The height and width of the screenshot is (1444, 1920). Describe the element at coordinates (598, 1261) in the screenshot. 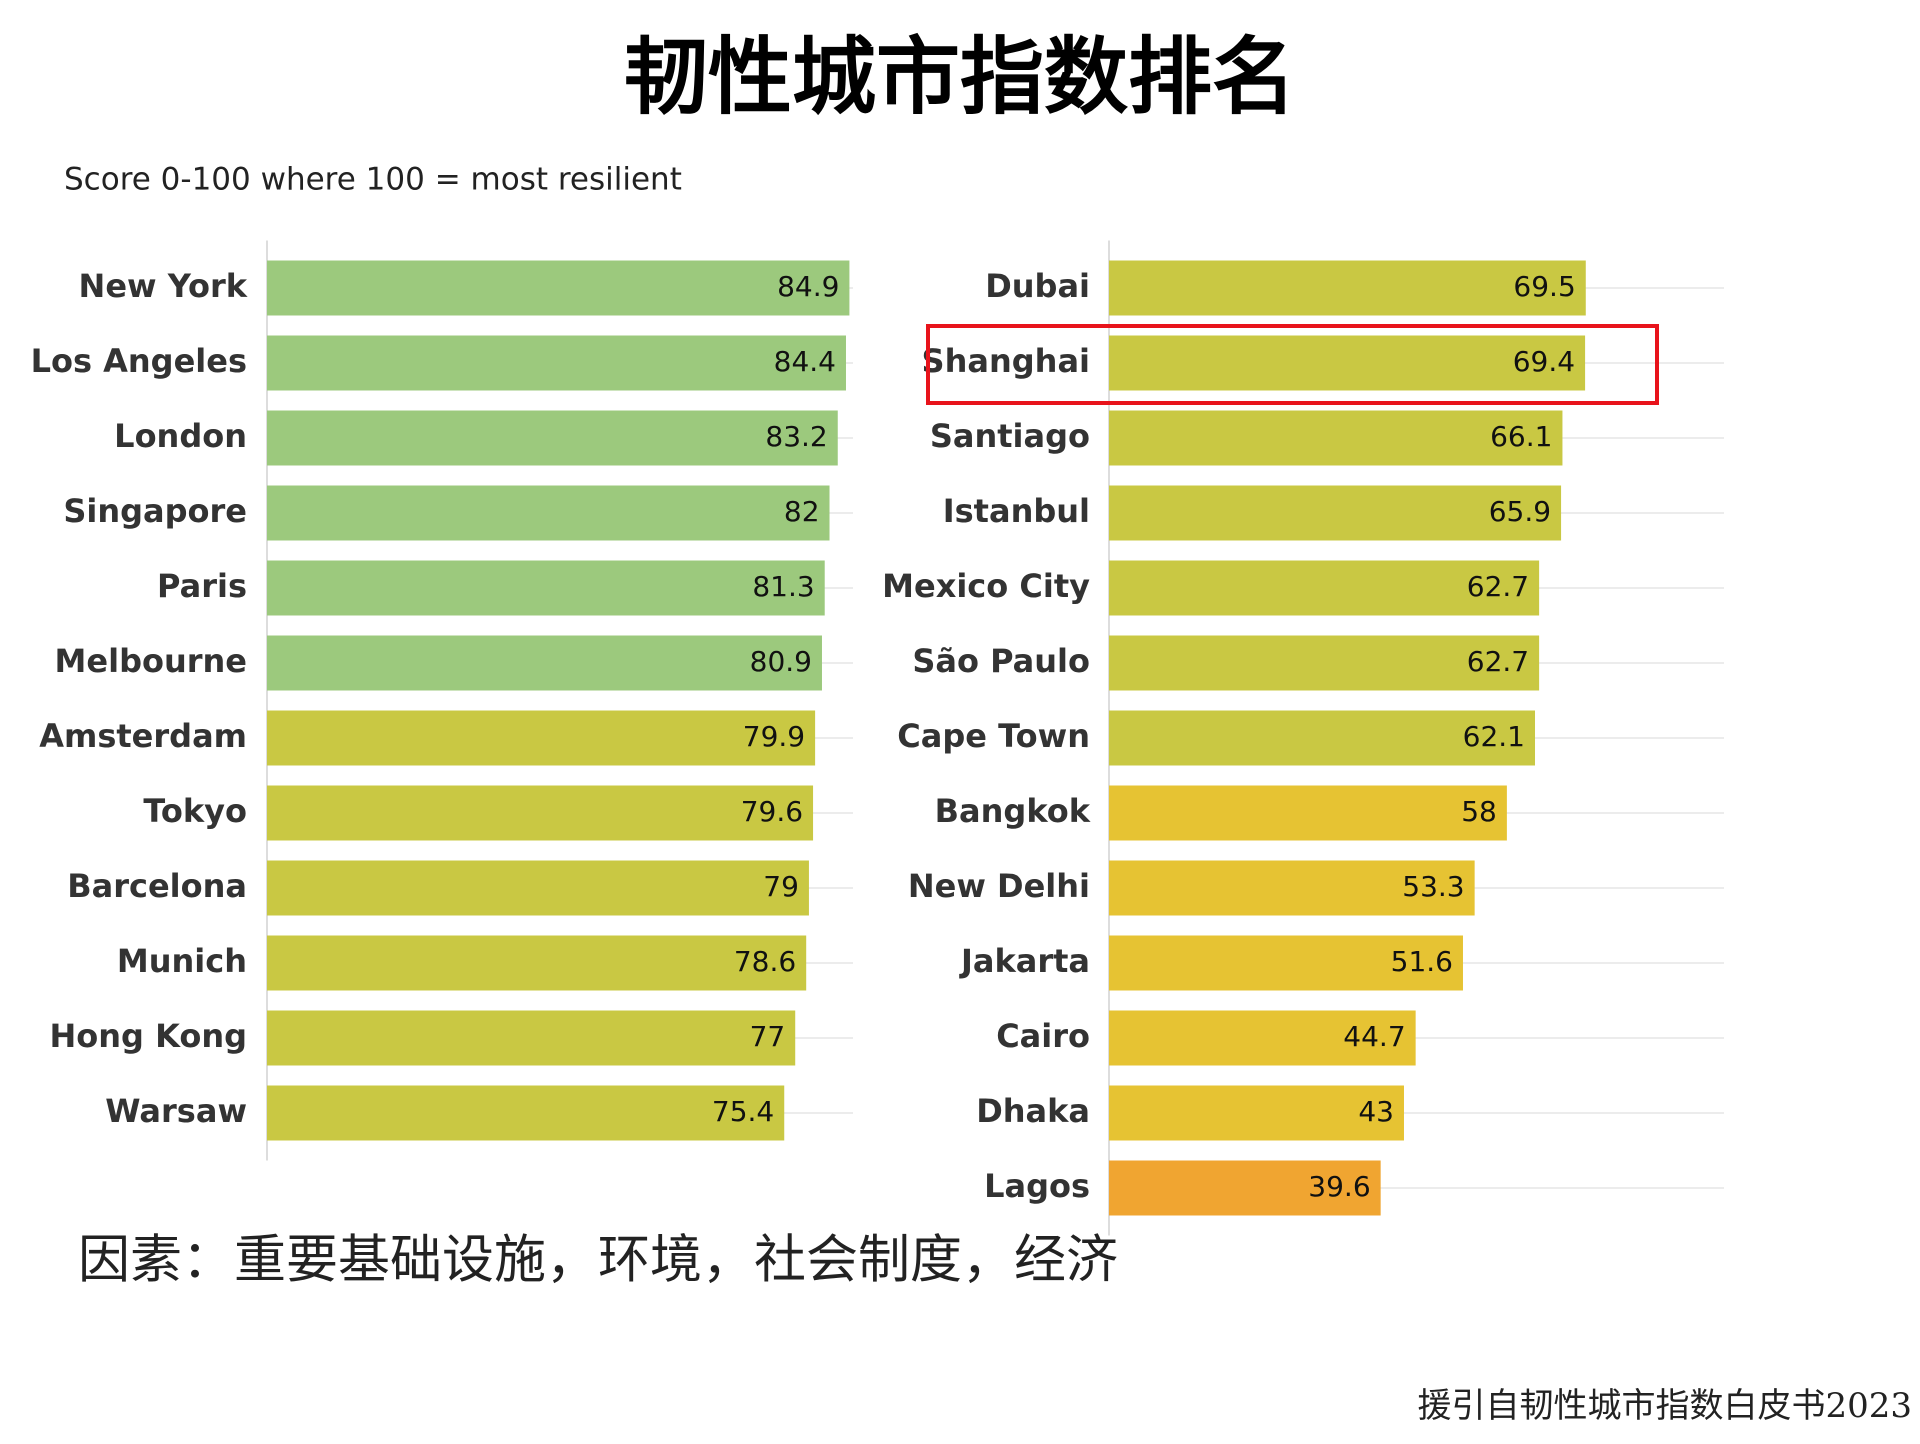

I see `factors: 因素：重要基础设施，环境，社会制度，经济` at that location.